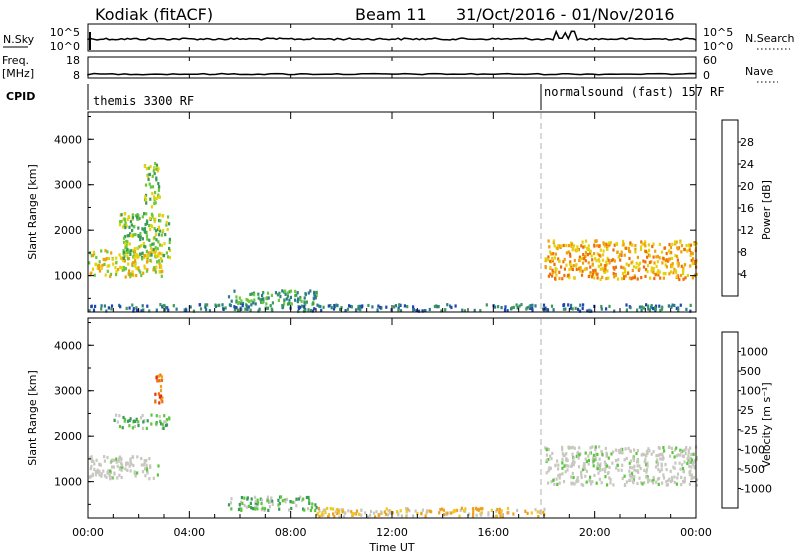 This screenshot has height=554, width=800. Describe the element at coordinates (747, 142) in the screenshot. I see `power-colorbar-tick-label: 28` at that location.